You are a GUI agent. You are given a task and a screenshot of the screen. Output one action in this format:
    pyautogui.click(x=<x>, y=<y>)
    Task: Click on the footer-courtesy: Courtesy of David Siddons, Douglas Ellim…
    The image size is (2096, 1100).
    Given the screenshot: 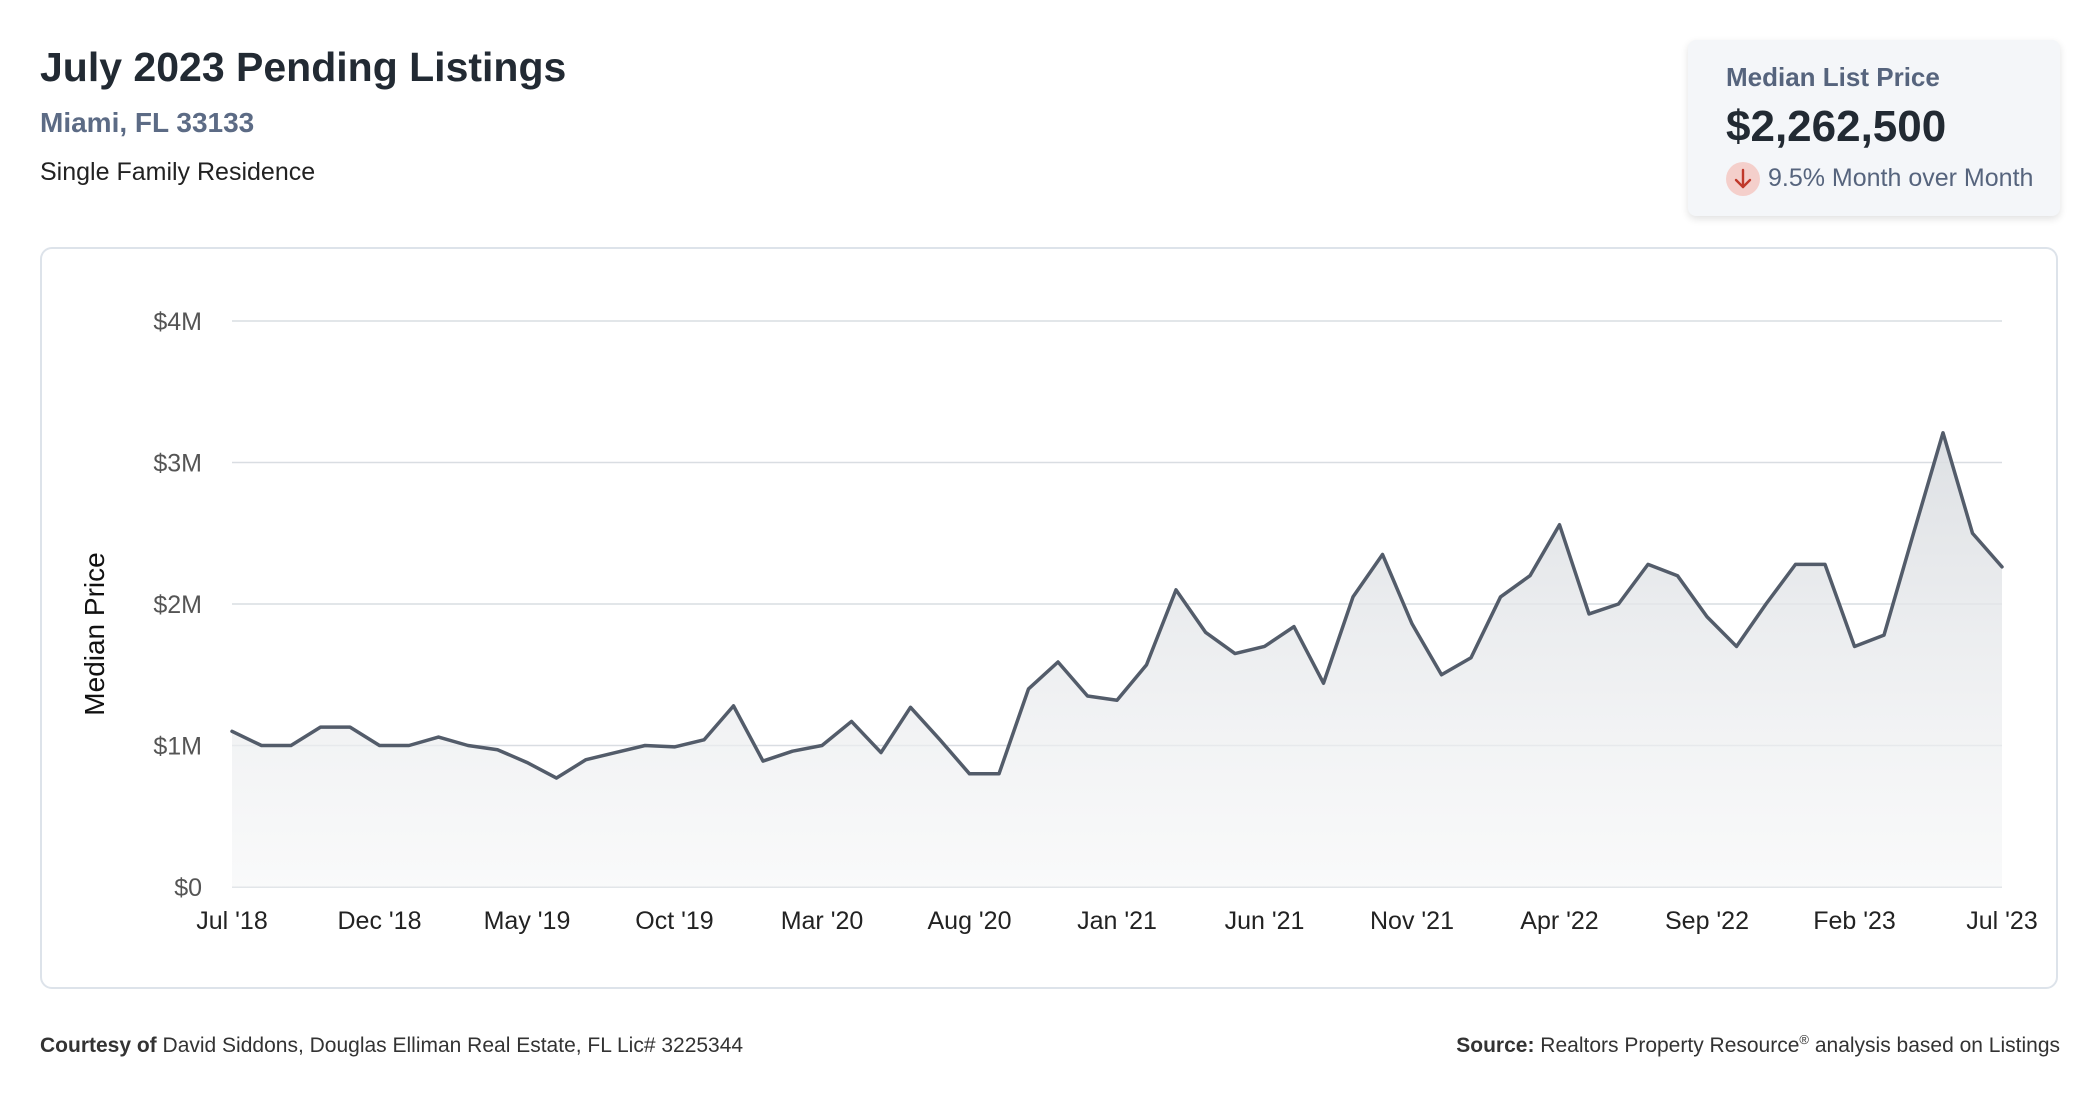 What is the action you would take?
    pyautogui.click(x=391, y=1046)
    